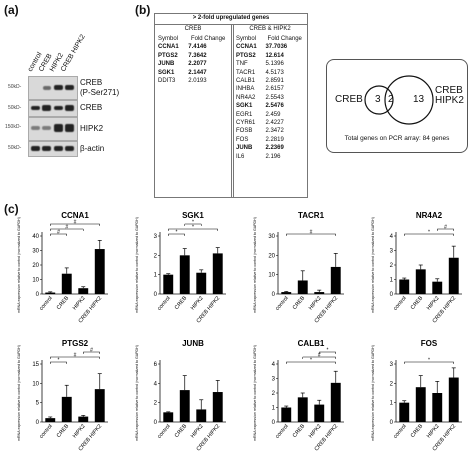 Image resolution: width=474 pixels, height=466 pixels. I want to click on gene-symbol: NR4A2, so click(246, 97).